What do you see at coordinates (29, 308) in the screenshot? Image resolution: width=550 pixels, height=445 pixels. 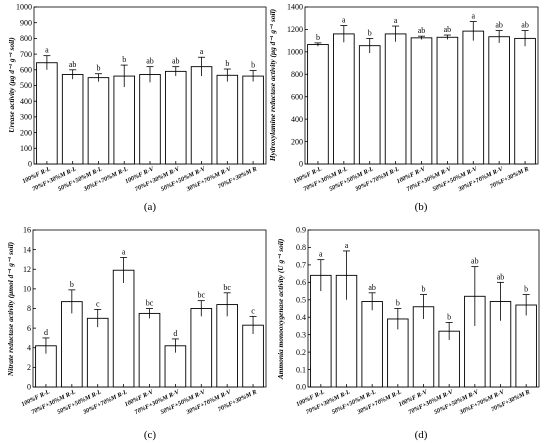 I see `y-tick-label: 8` at bounding box center [29, 308].